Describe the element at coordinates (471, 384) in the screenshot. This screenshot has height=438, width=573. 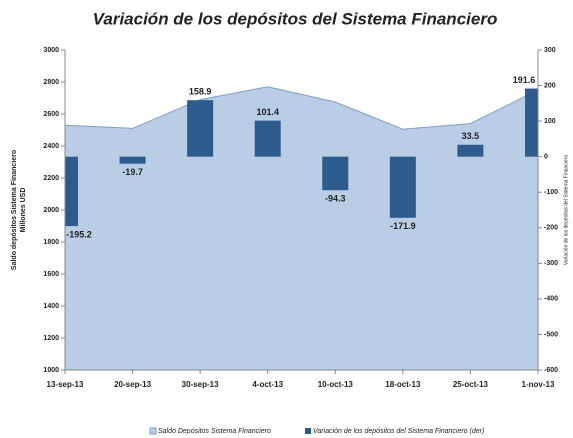
I see `x-tick-label: 25-oct-13` at that location.